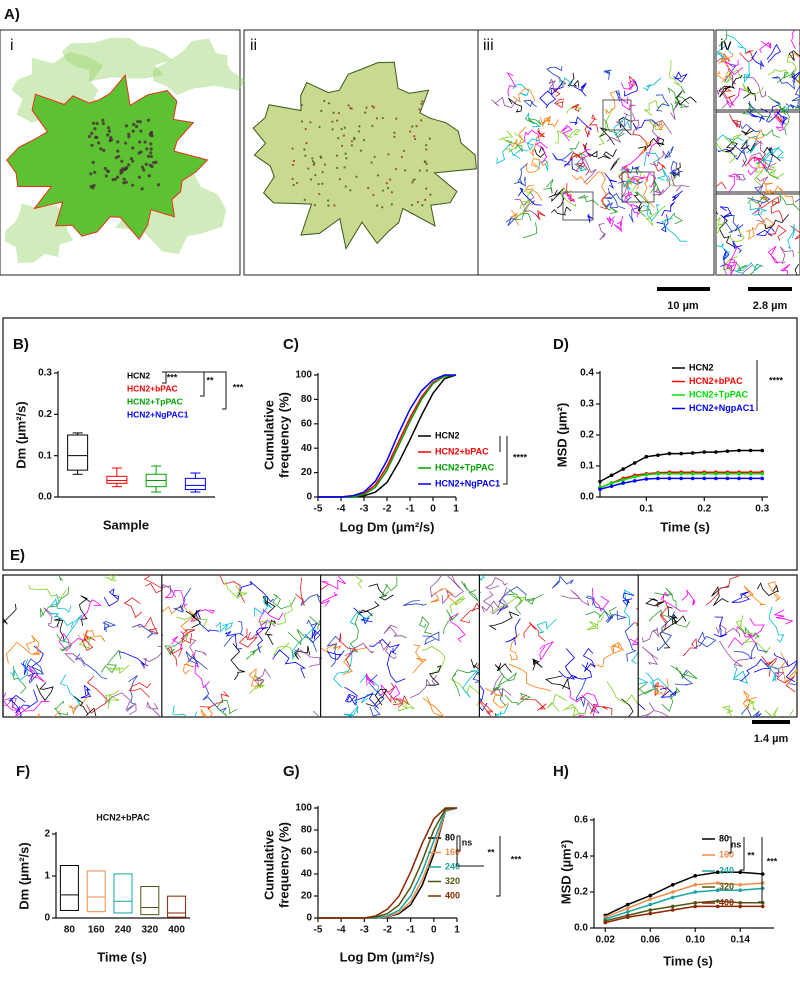 Image resolution: width=800 pixels, height=982 pixels. I want to click on panel-label: A), so click(12, 14).